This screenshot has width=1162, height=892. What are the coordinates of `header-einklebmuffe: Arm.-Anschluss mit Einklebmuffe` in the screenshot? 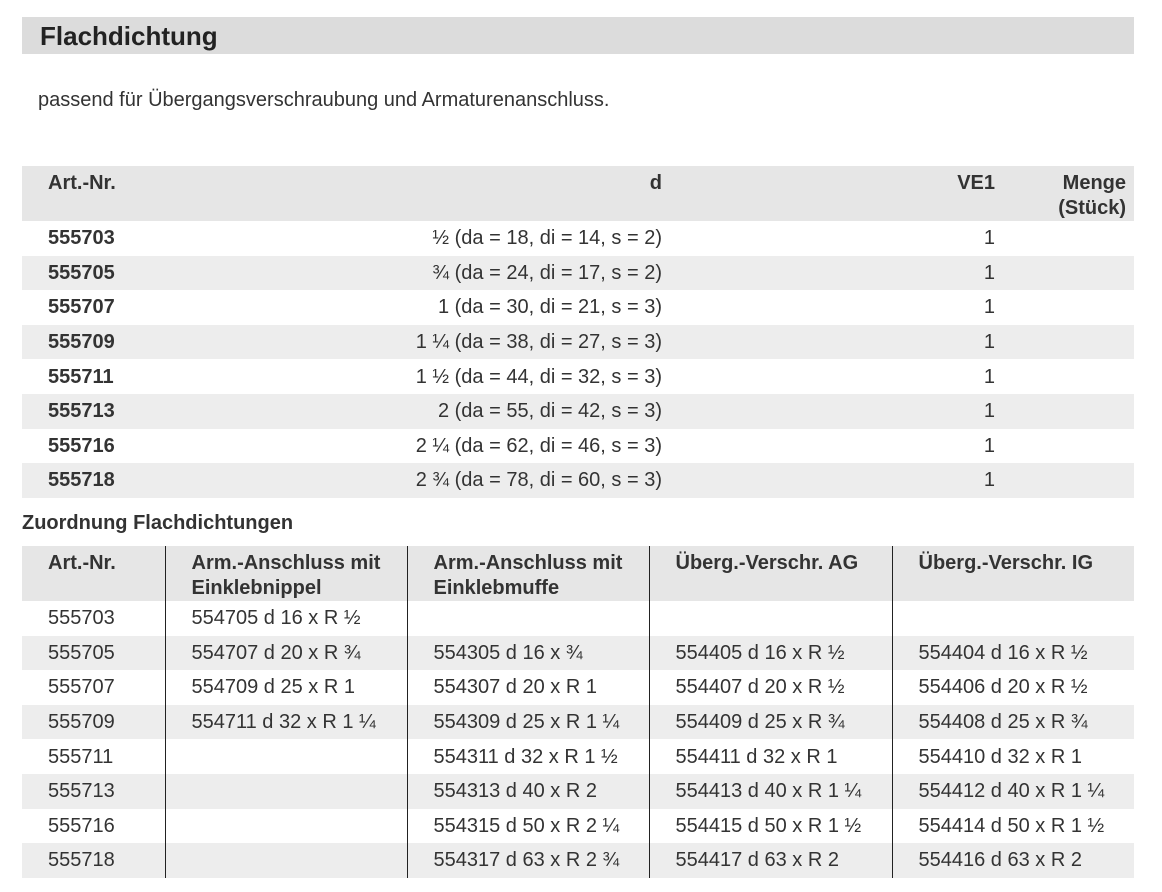 It's located at (527, 573).